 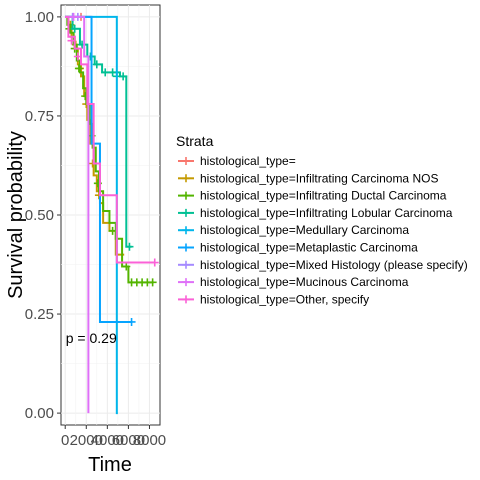 What do you see at coordinates (65, 440) in the screenshot?
I see `x-tick-label: 0` at bounding box center [65, 440].